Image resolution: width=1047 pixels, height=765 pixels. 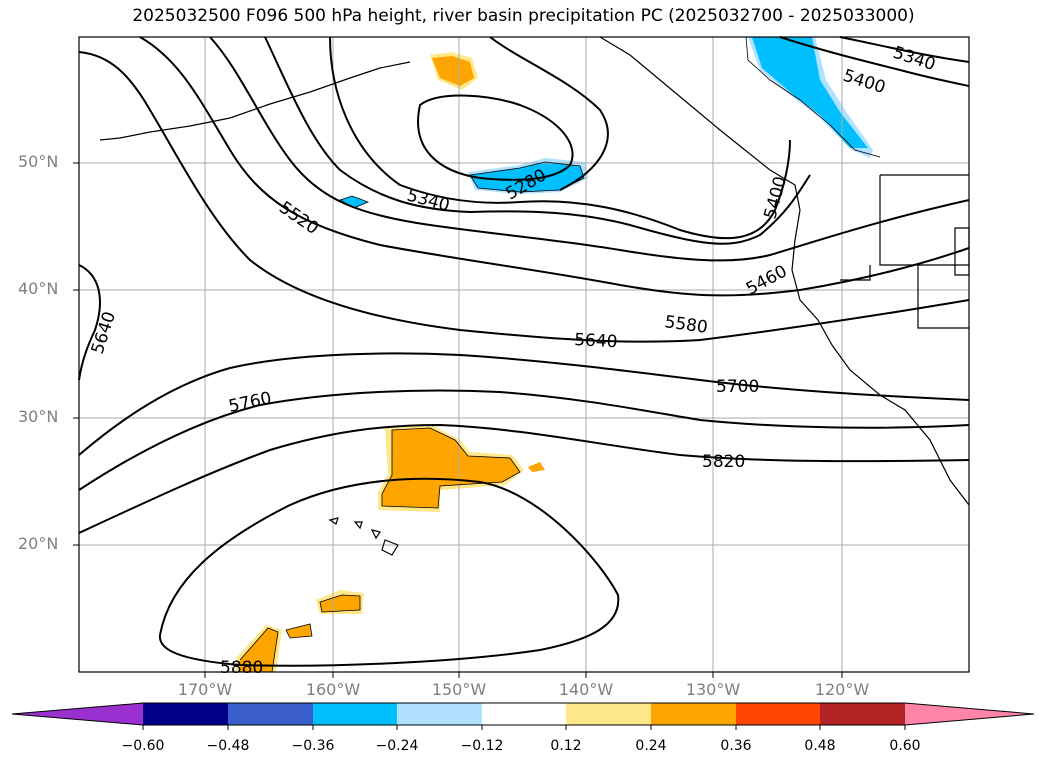 I want to click on lon-label: 170°W, so click(x=205, y=689).